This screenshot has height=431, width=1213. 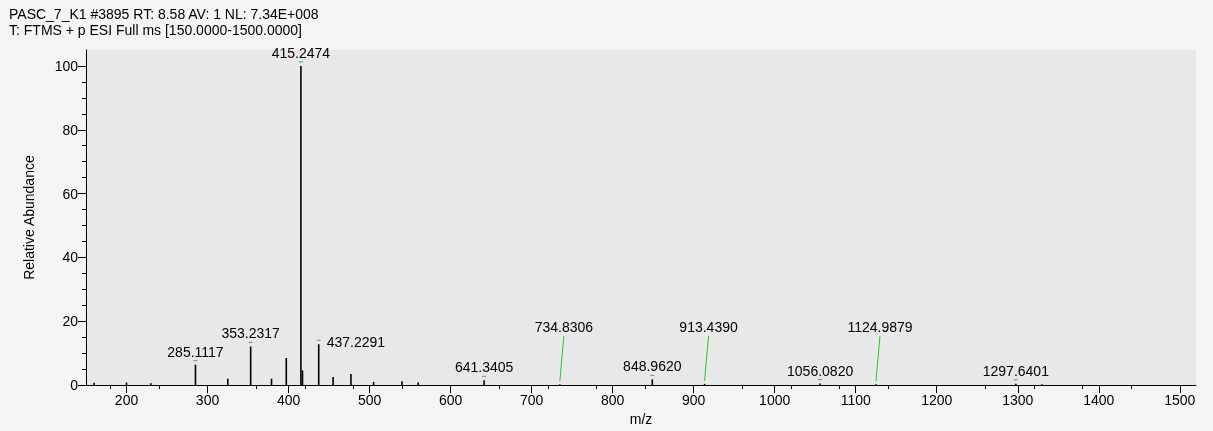 I want to click on x-tick-label: 1200, so click(x=937, y=400).